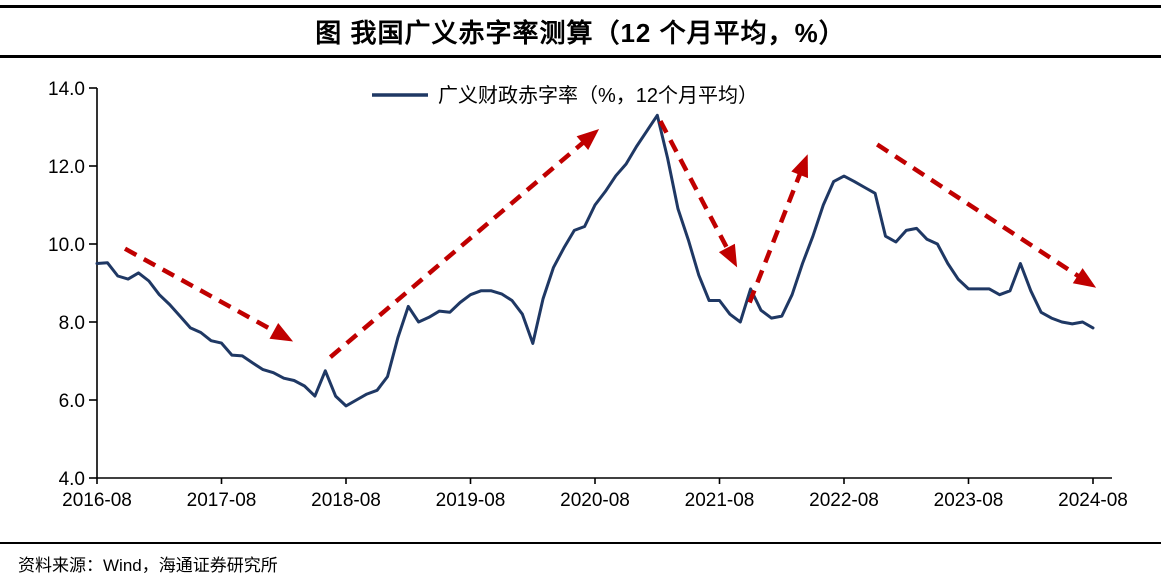 The width and height of the screenshot is (1161, 583). What do you see at coordinates (73, 284) in the screenshot?
I see `y-axis: 14.0 12.0 10.0 8.0 6.0 4.0` at bounding box center [73, 284].